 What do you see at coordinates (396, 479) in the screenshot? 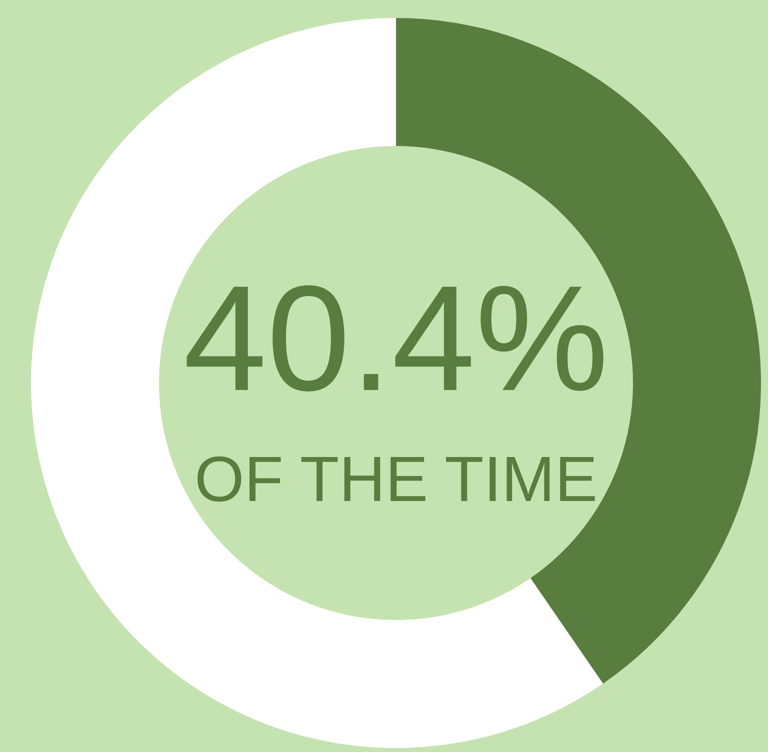
I see `text: OF THE TIME` at bounding box center [396, 479].